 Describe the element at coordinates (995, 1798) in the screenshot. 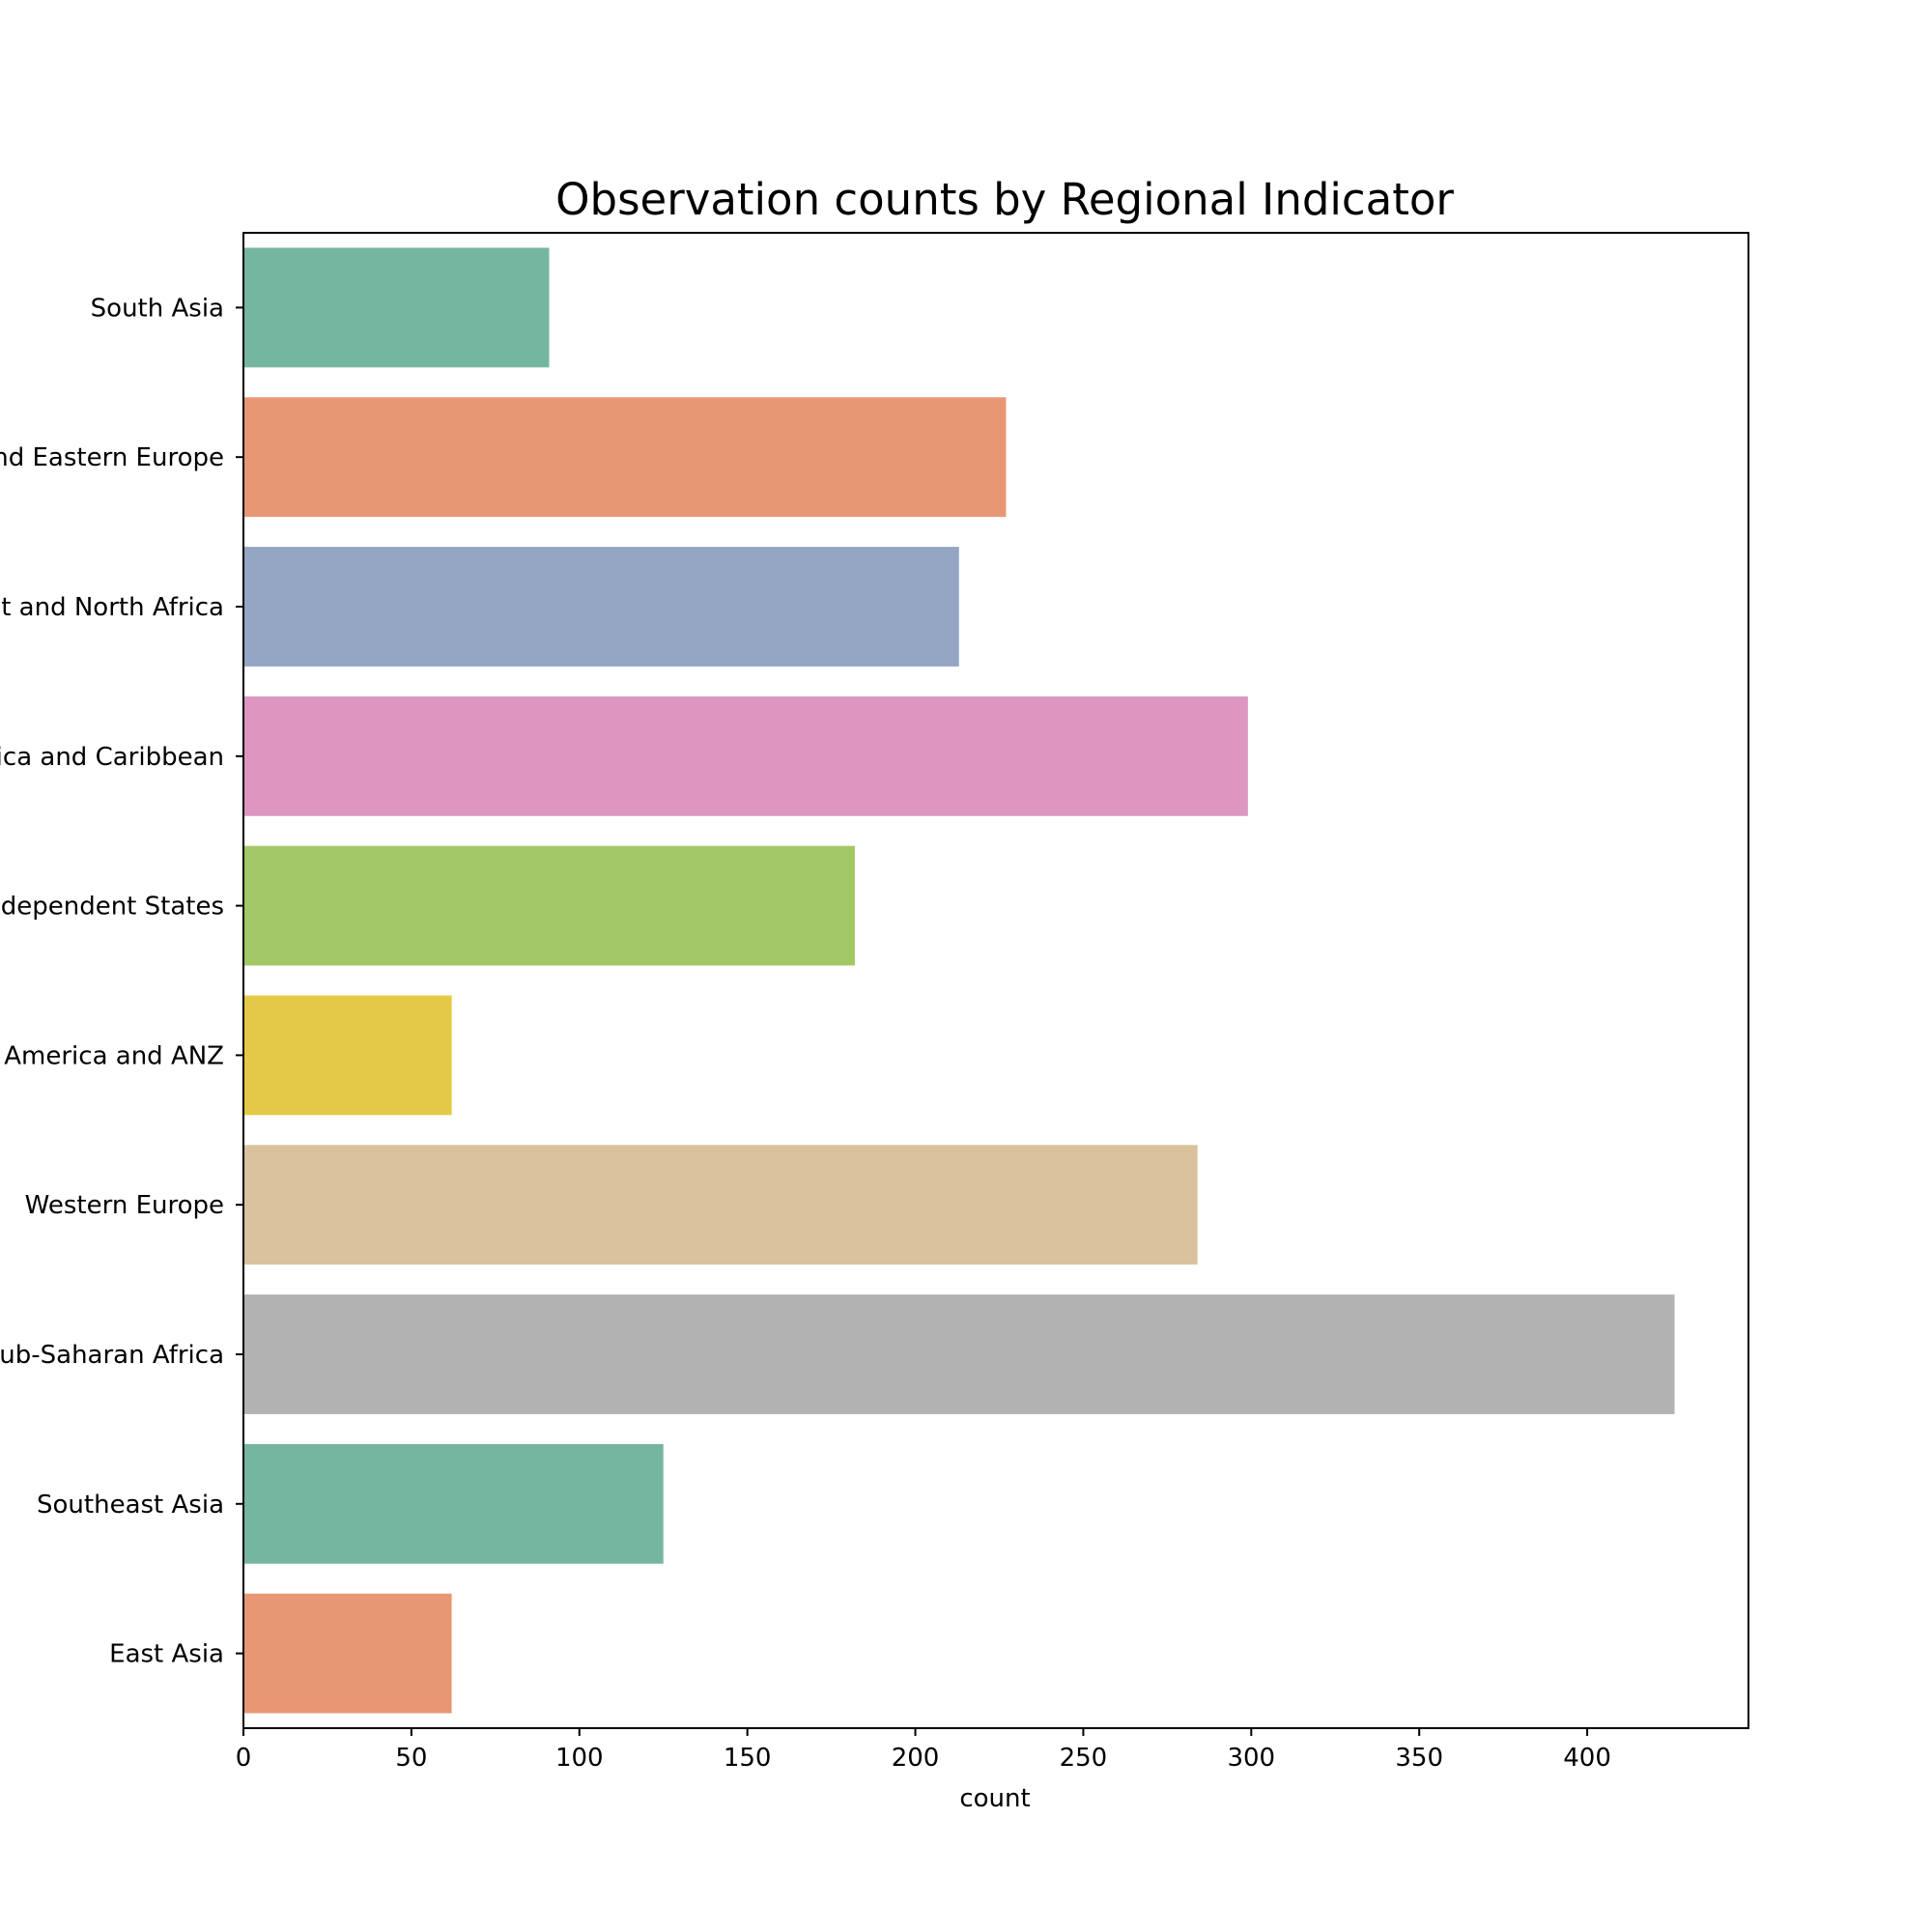

I see `x-axis-label: count` at that location.